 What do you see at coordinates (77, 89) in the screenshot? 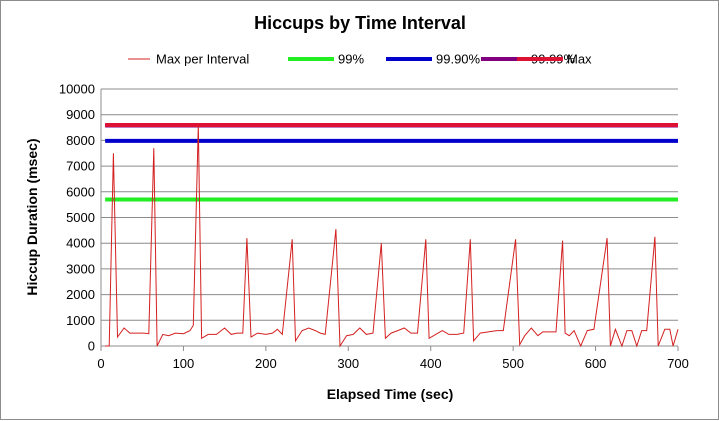
I see `y-tick-label: 10000` at bounding box center [77, 89].